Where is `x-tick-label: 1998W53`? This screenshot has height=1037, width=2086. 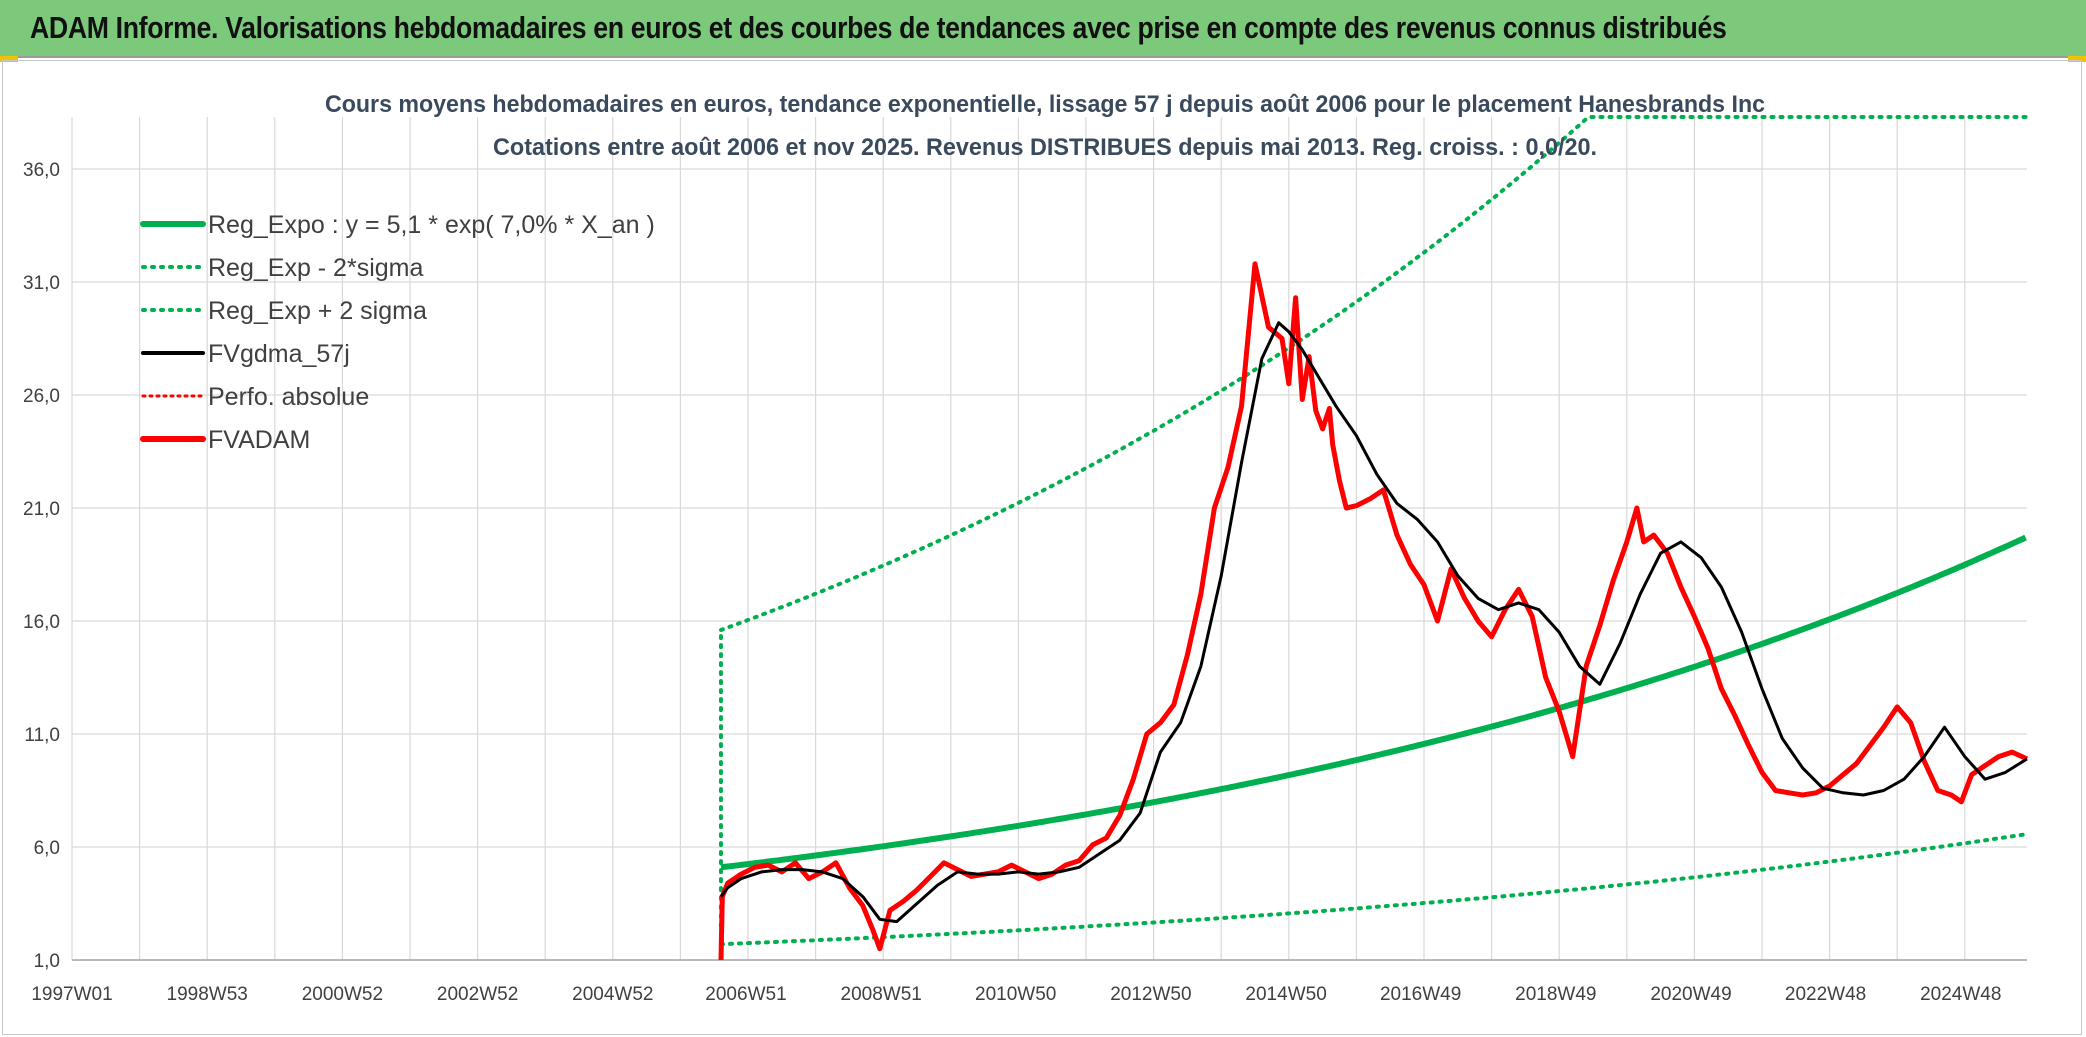 x-tick-label: 1998W53 is located at coordinates (207, 994).